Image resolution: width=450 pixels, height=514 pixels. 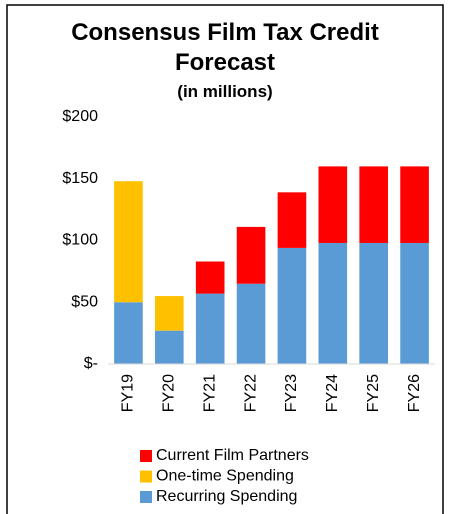 I want to click on x-tick-label: FY23, so click(x=291, y=393).